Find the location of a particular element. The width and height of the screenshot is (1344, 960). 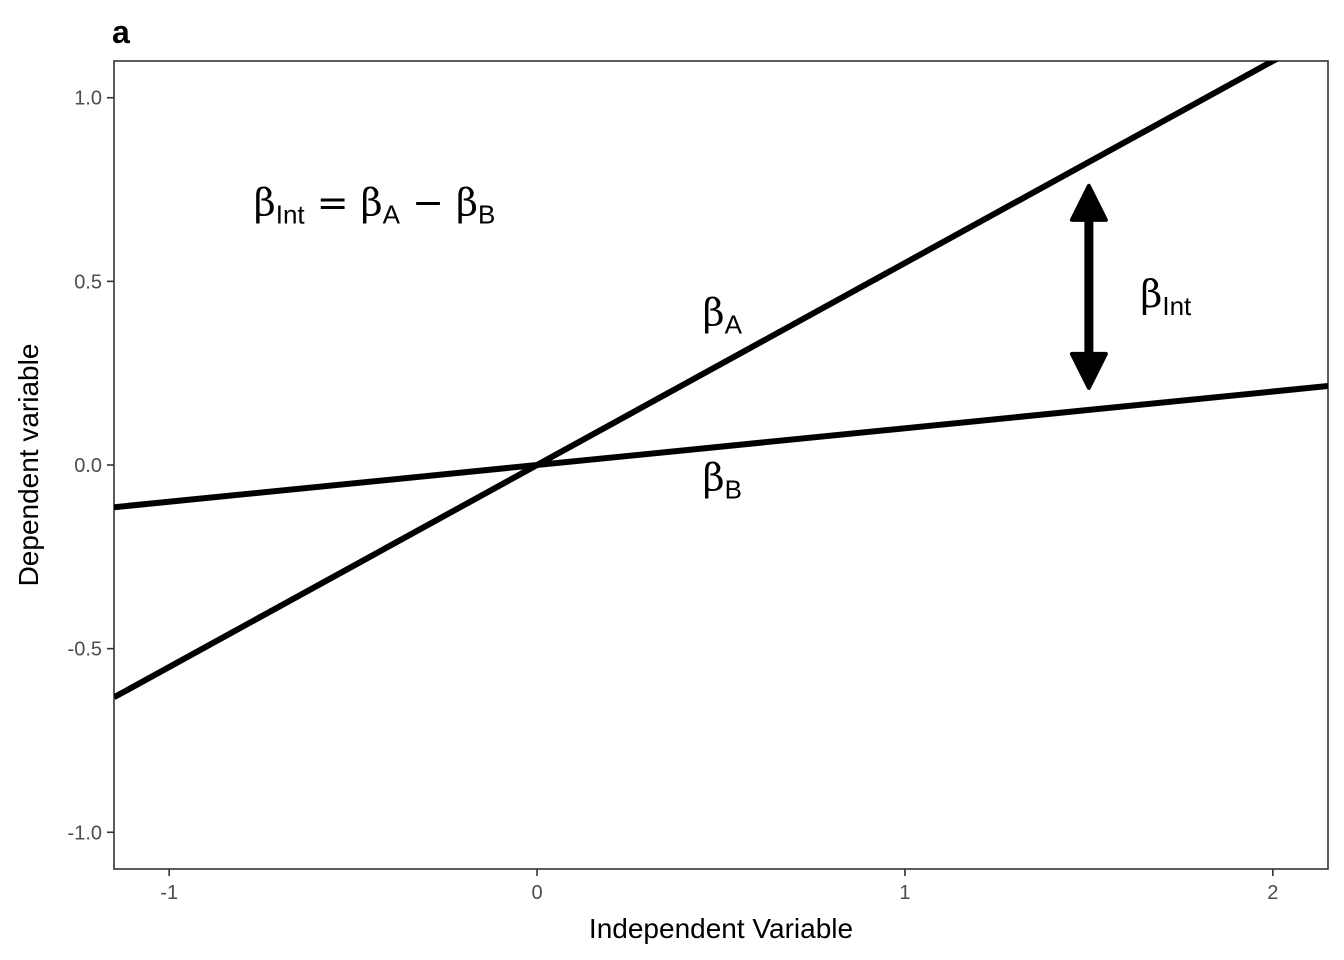

equation-label: βInt = βA − βB is located at coordinates (375, 204).